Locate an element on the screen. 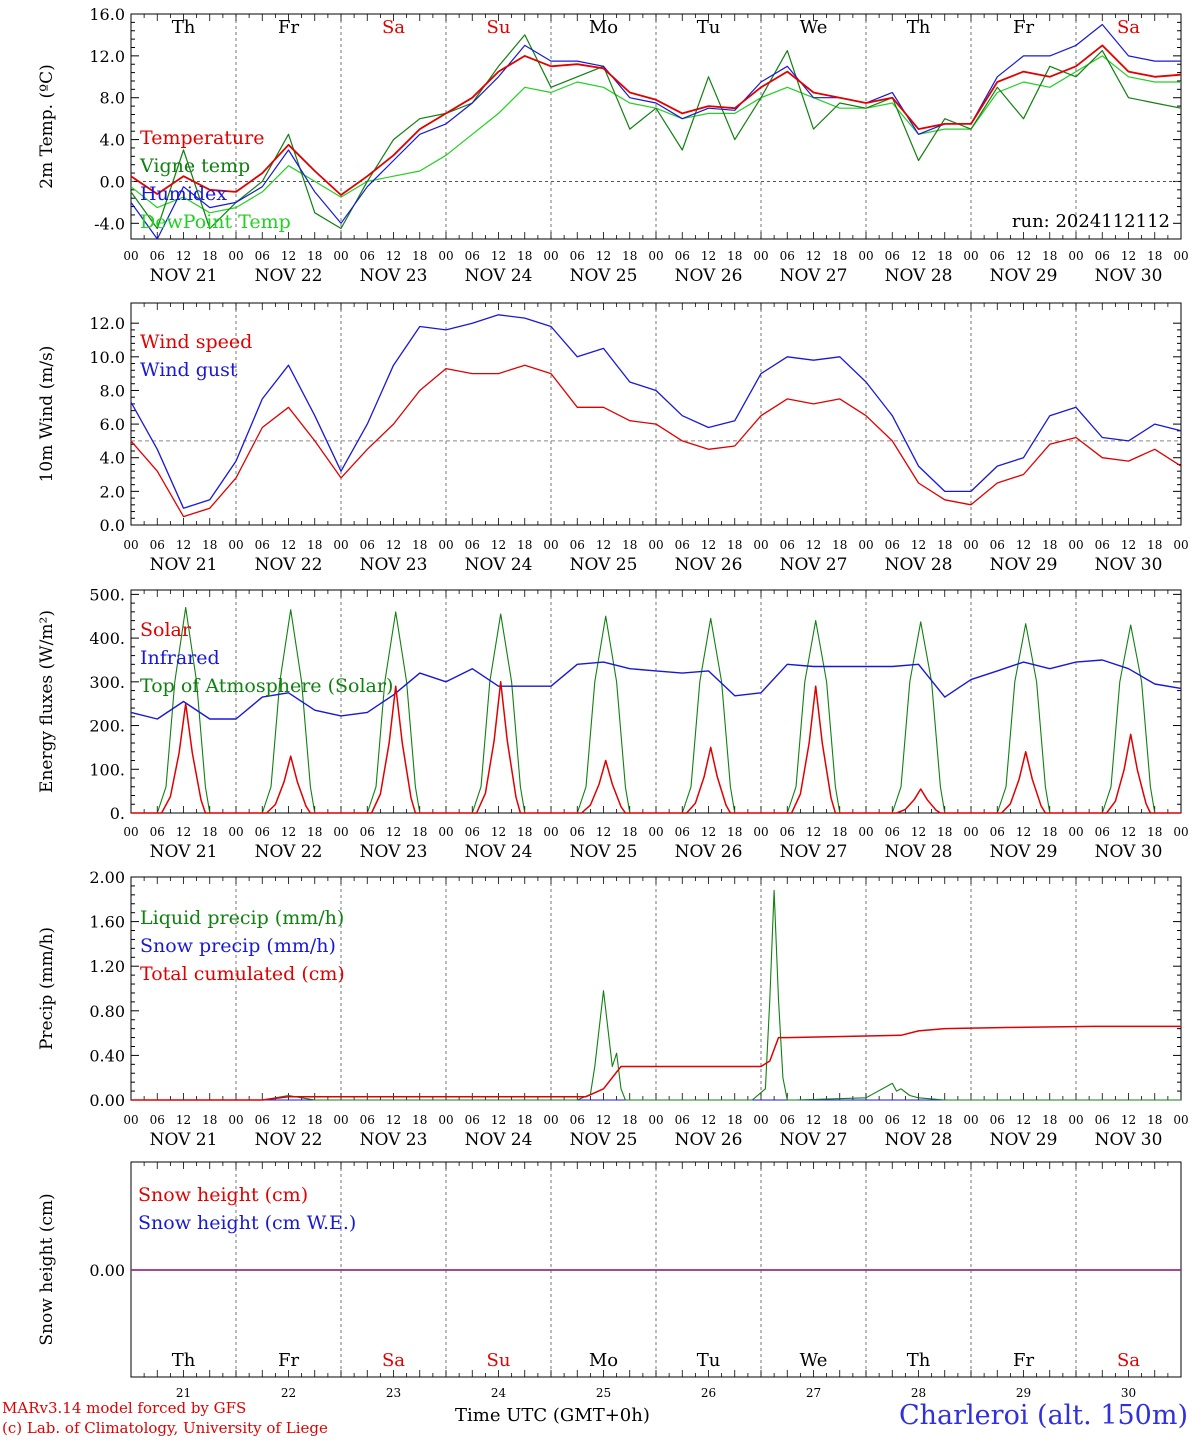  flux-legend: Infrared is located at coordinates (180, 658).